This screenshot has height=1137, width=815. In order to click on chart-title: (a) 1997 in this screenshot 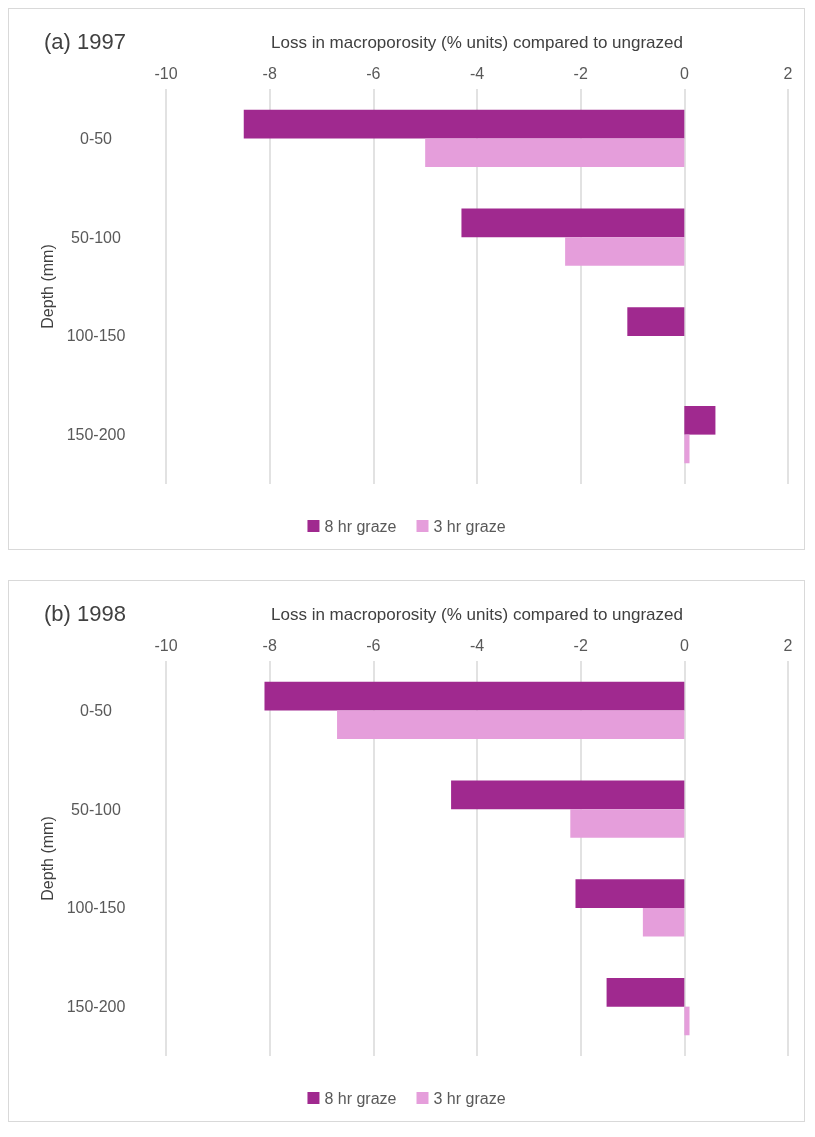, I will do `click(85, 41)`.